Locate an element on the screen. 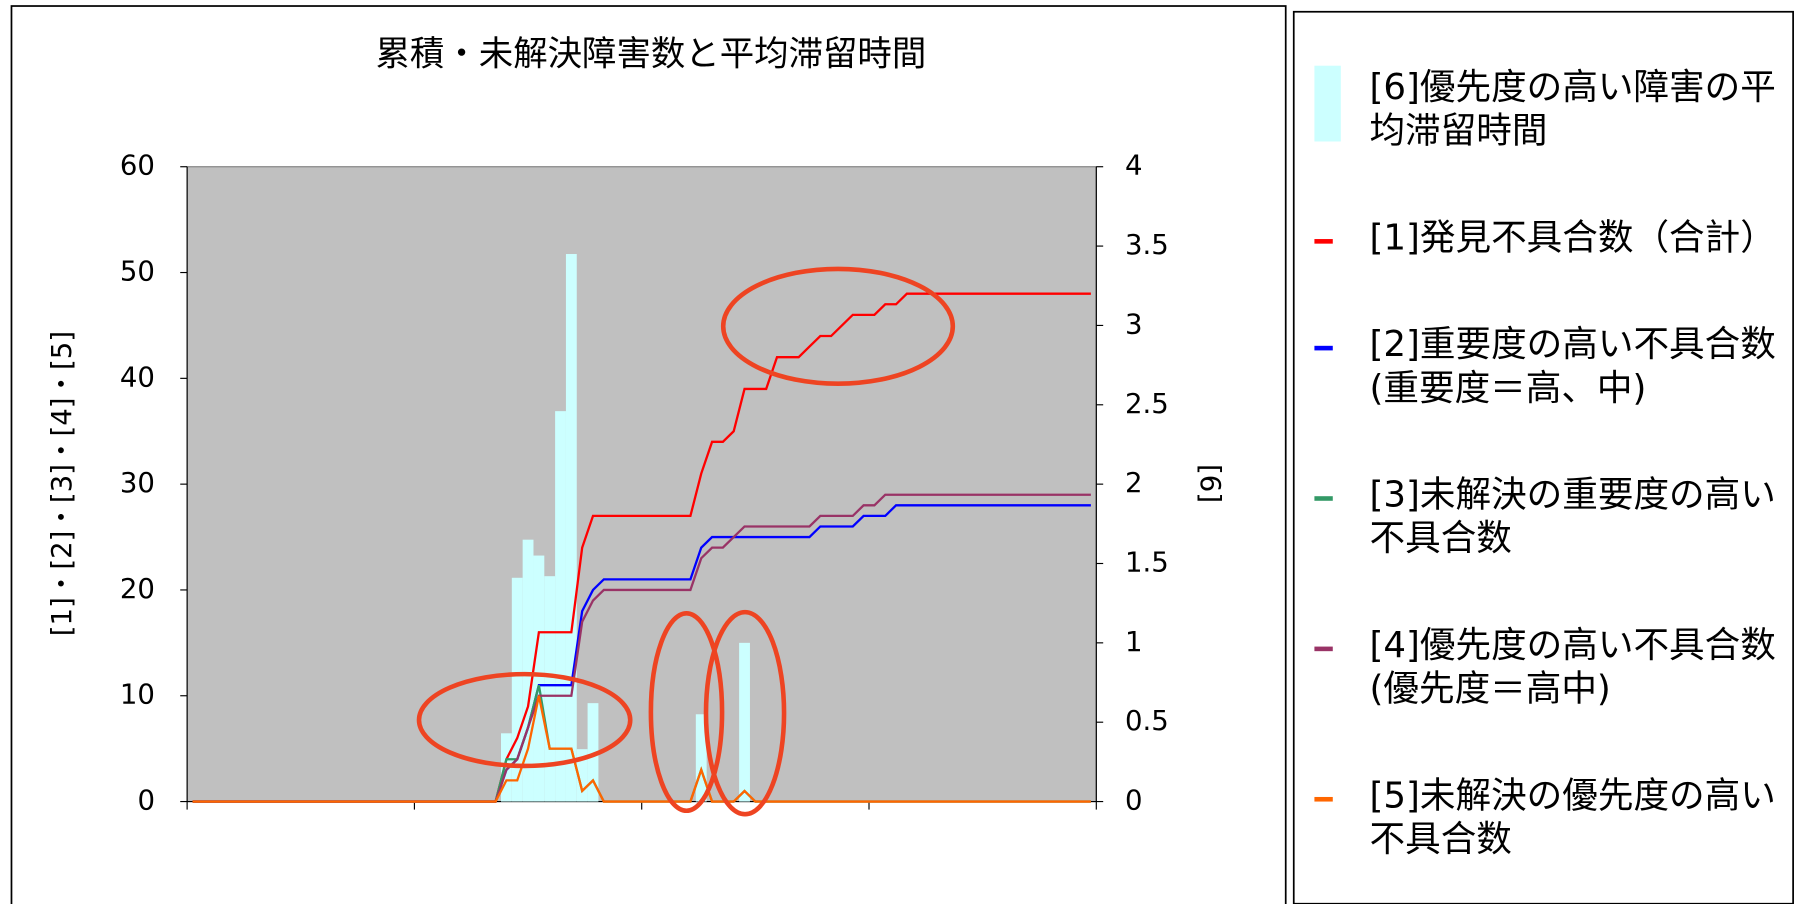 This screenshot has width=1800, height=904. legend-label: [4]優先度の高い不具合数(優先度＝高中) is located at coordinates (1572, 667).